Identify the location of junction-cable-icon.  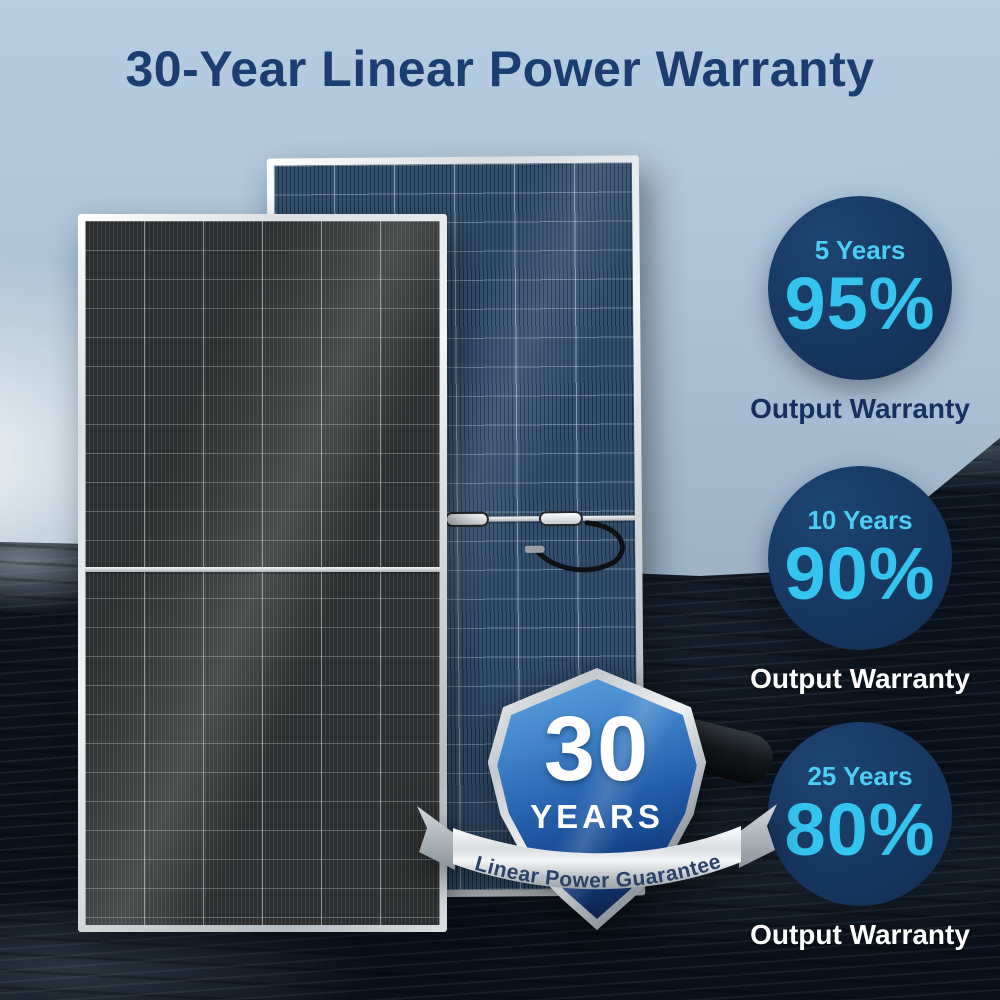
(574, 546).